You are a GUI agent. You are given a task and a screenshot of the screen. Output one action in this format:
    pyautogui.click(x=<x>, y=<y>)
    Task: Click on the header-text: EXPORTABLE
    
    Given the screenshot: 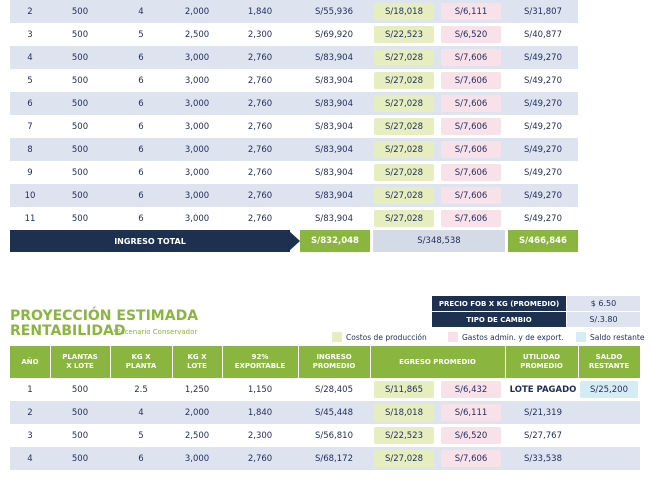 What is the action you would take?
    pyautogui.click(x=260, y=366)
    